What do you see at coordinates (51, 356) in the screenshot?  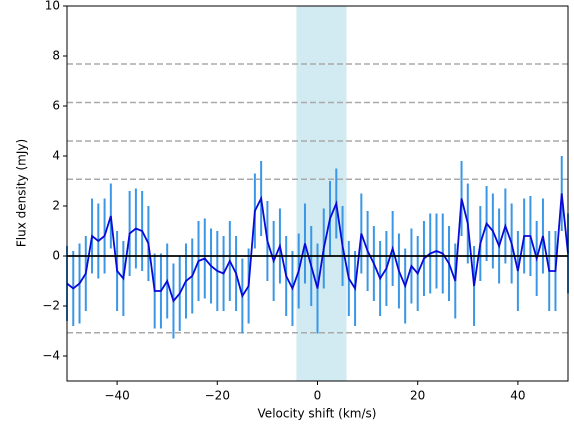 I see `y-tick-label: −4` at bounding box center [51, 356].